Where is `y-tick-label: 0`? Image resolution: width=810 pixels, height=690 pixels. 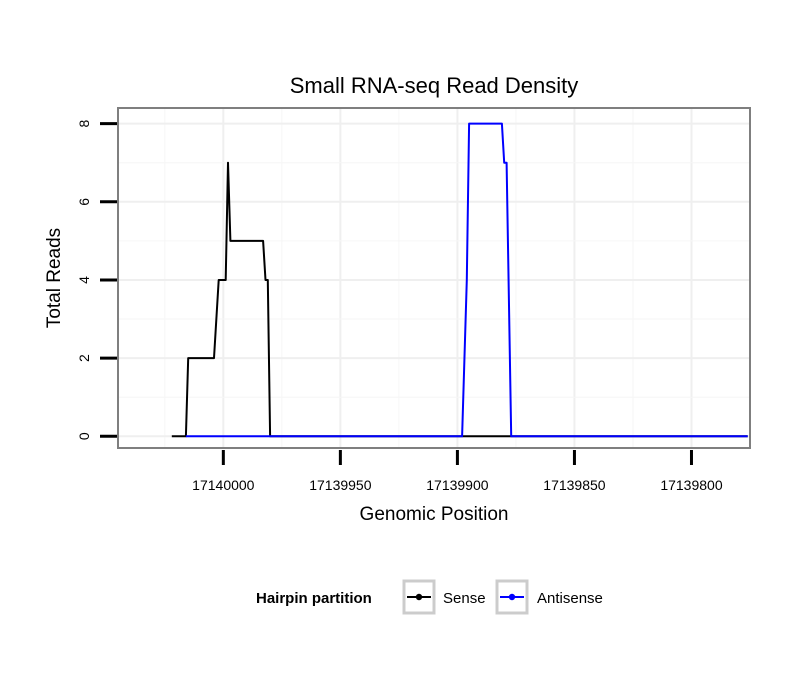 y-tick-label: 0 is located at coordinates (84, 436).